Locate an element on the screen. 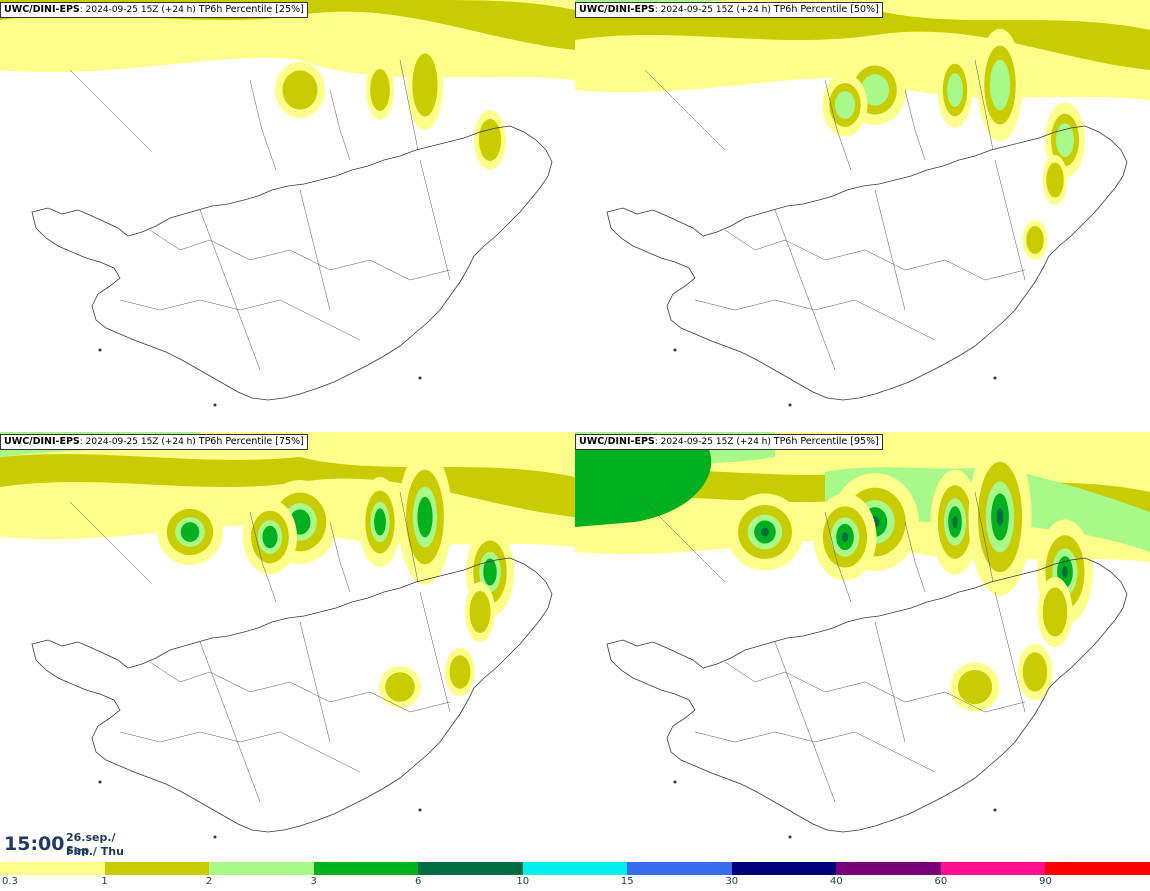 The height and width of the screenshot is (891, 1150). legend-label: 0.3 is located at coordinates (10, 881).